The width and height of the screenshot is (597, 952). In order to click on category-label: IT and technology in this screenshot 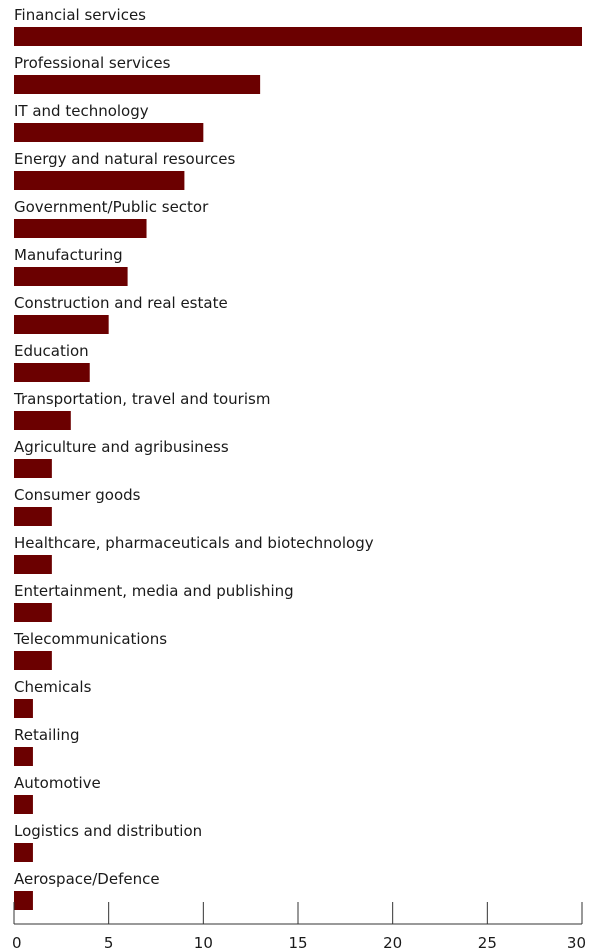, I will do `click(81, 111)`.